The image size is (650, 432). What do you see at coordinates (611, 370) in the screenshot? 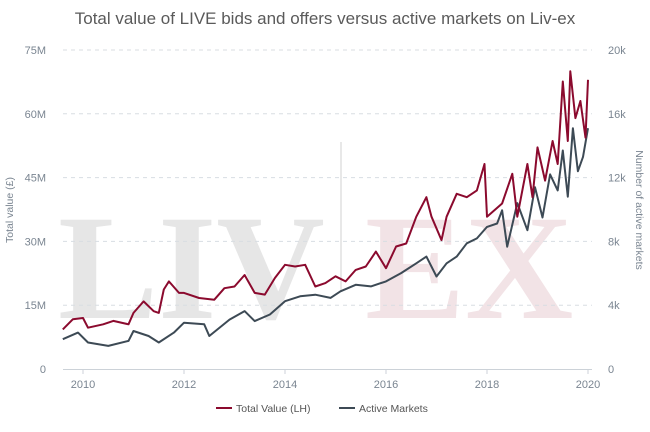
I see `y-right-tick-label: 0` at bounding box center [611, 370].